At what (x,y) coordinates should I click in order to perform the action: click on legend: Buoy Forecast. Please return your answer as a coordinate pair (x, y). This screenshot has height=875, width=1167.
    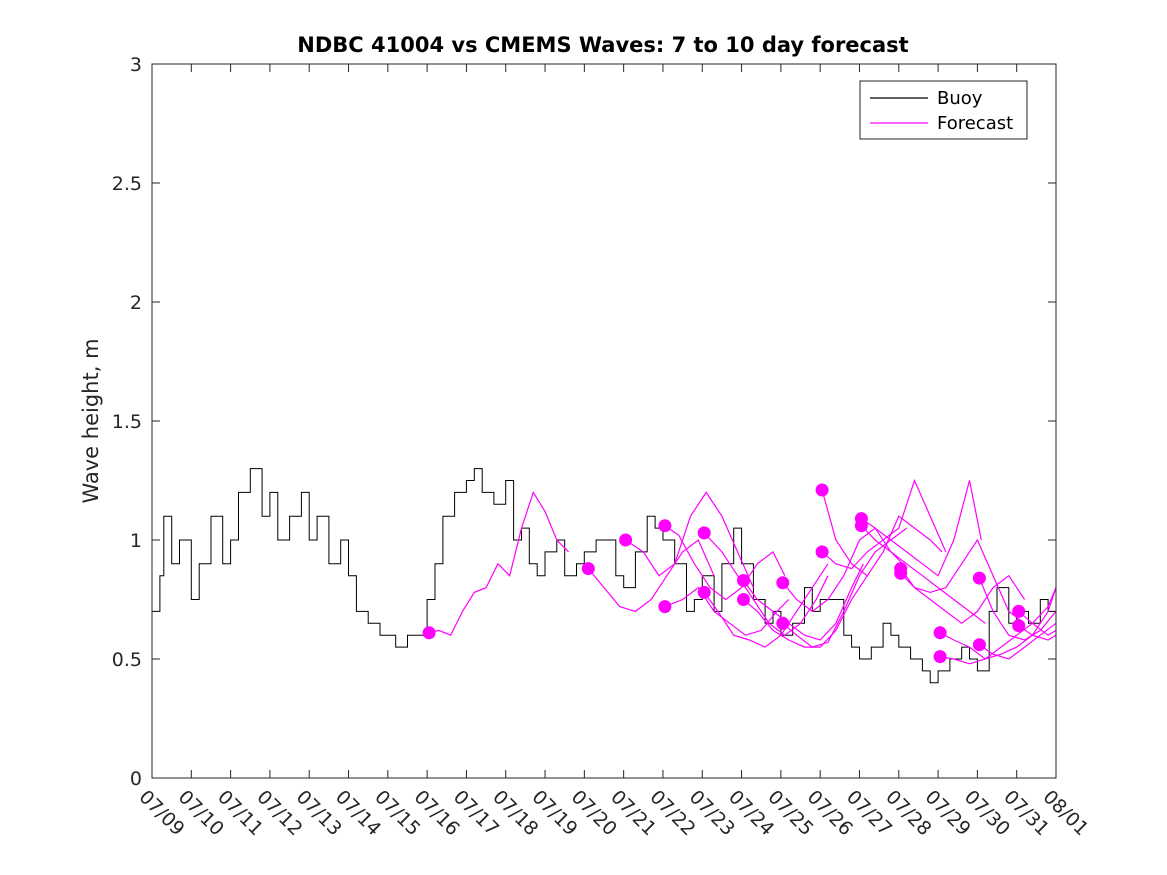
    Looking at the image, I should click on (943, 110).